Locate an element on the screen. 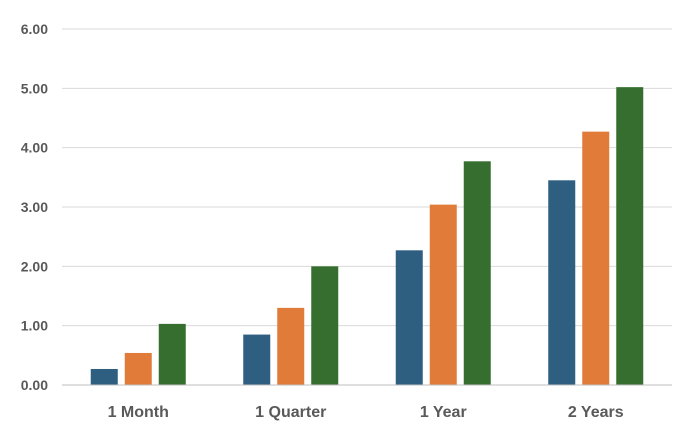 The width and height of the screenshot is (700, 441). y-tick-label: 2.00 is located at coordinates (34, 266).